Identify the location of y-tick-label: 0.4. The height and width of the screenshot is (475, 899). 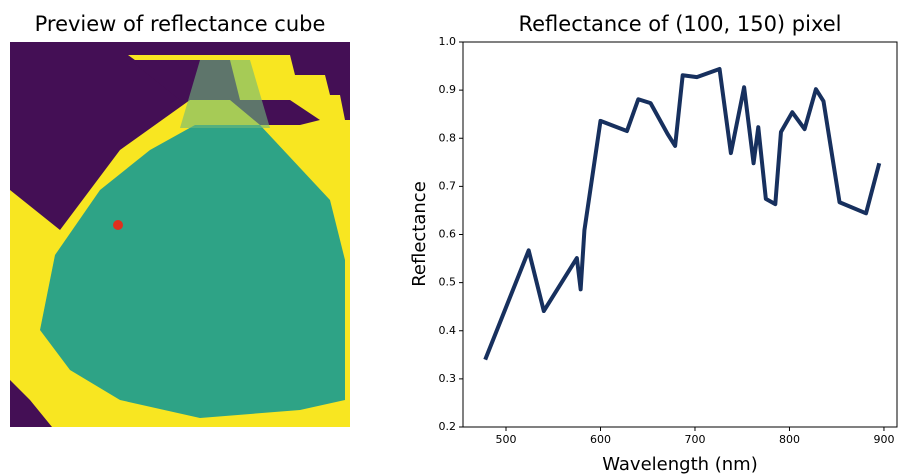
(448, 330).